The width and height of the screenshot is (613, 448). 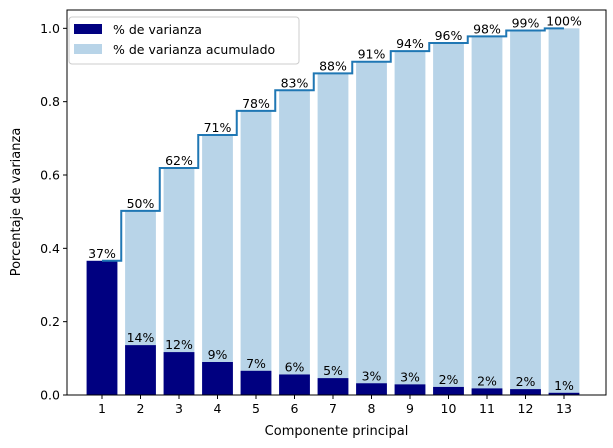 What do you see at coordinates (256, 103) in the screenshot?
I see `cumulative-value-label: 78%` at bounding box center [256, 103].